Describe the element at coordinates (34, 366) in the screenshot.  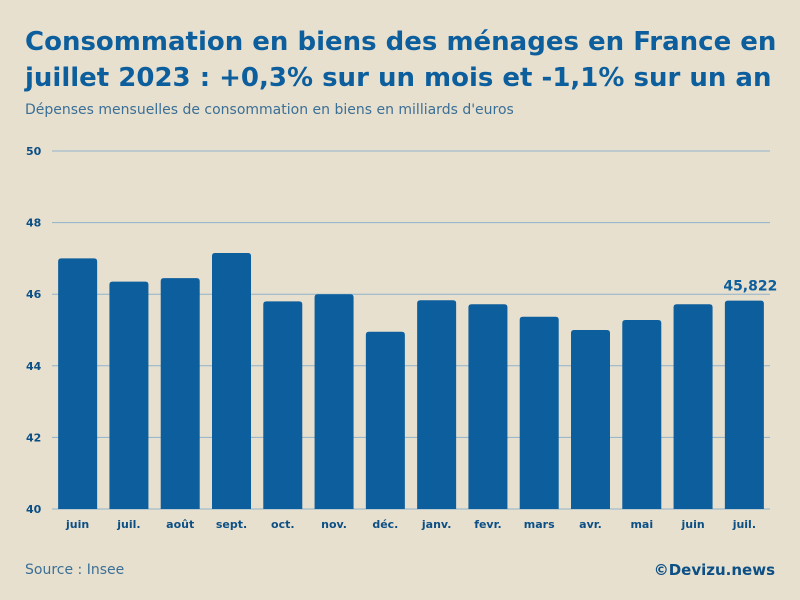
I see `y-tick-label: 44` at that location.